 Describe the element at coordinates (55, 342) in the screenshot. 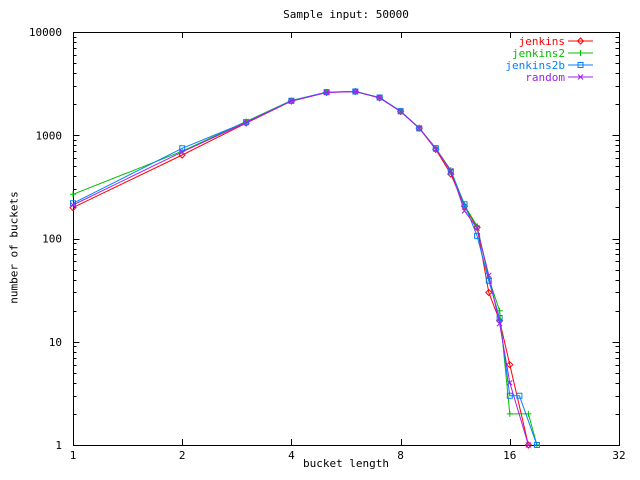

I see `y-tick-label: 10` at that location.